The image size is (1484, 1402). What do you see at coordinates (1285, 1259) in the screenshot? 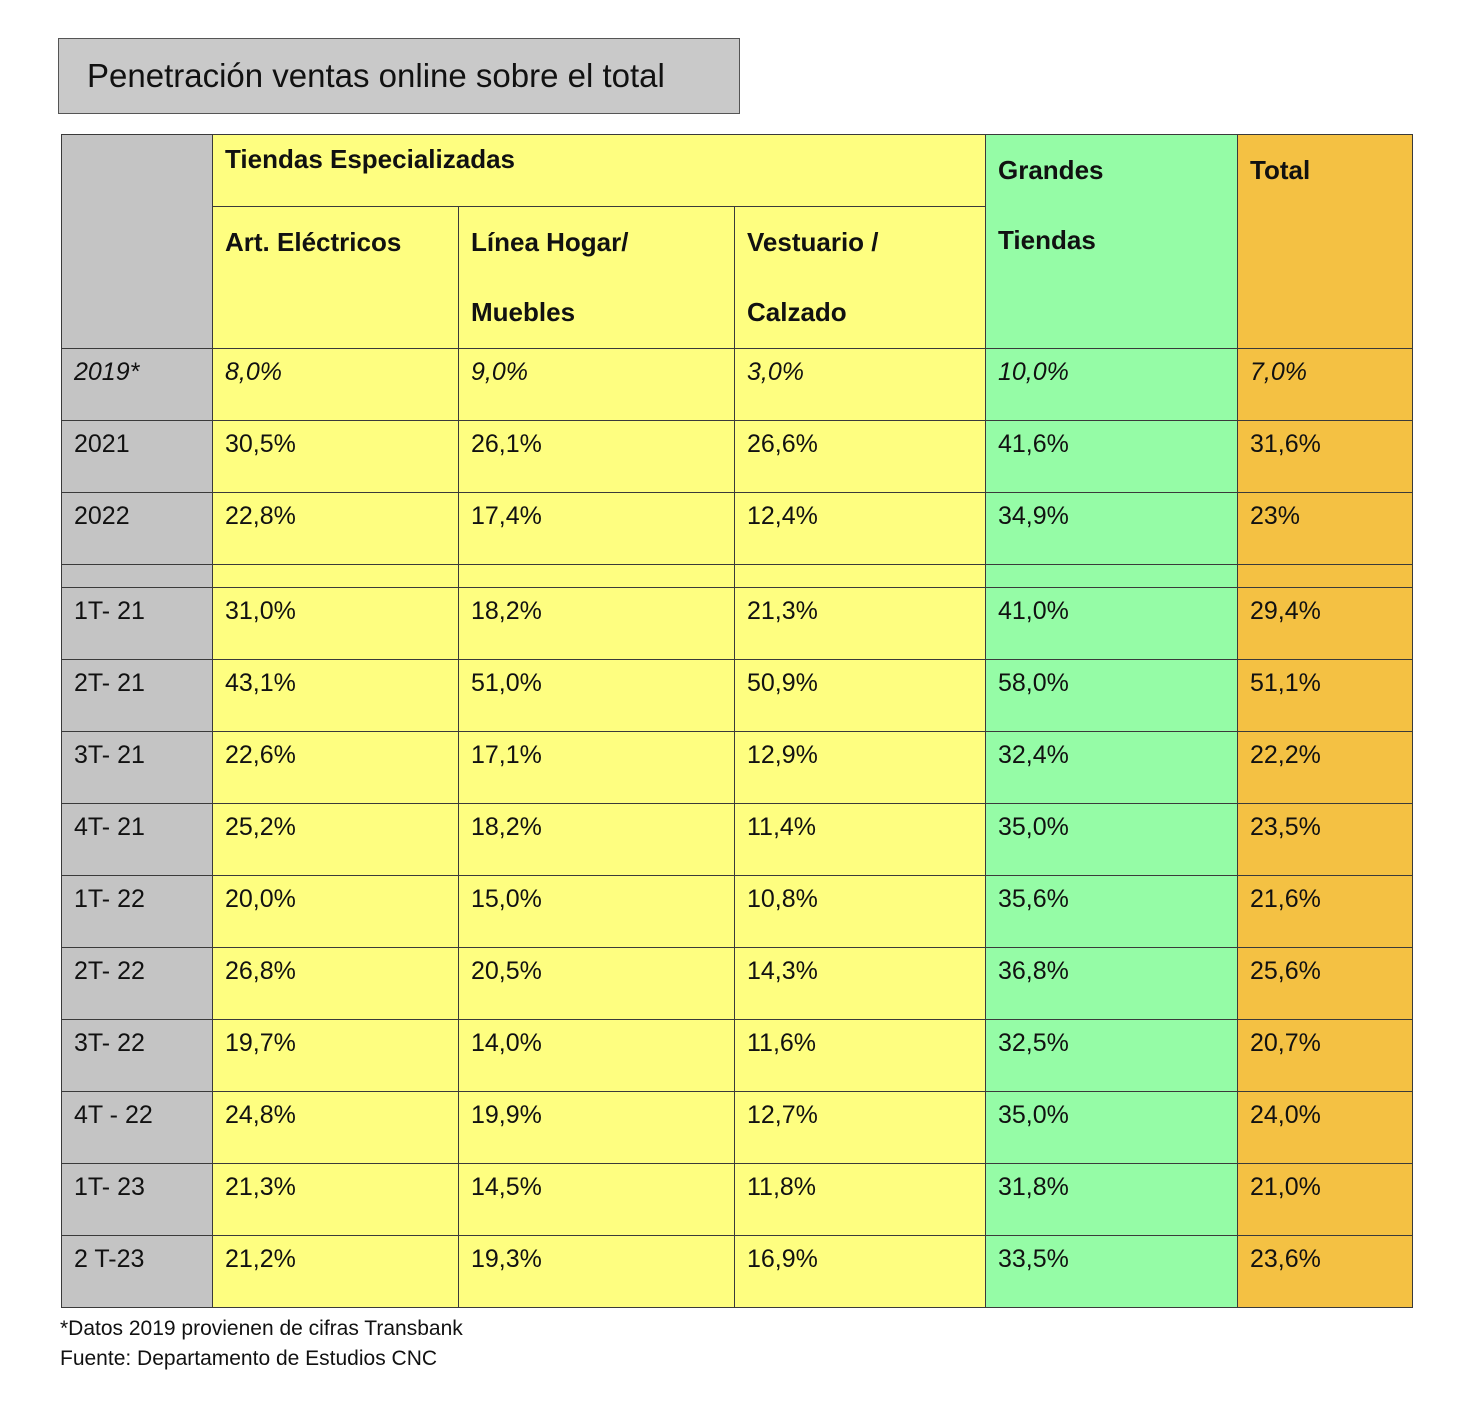
I see `cell-value: 23,6%` at bounding box center [1285, 1259].